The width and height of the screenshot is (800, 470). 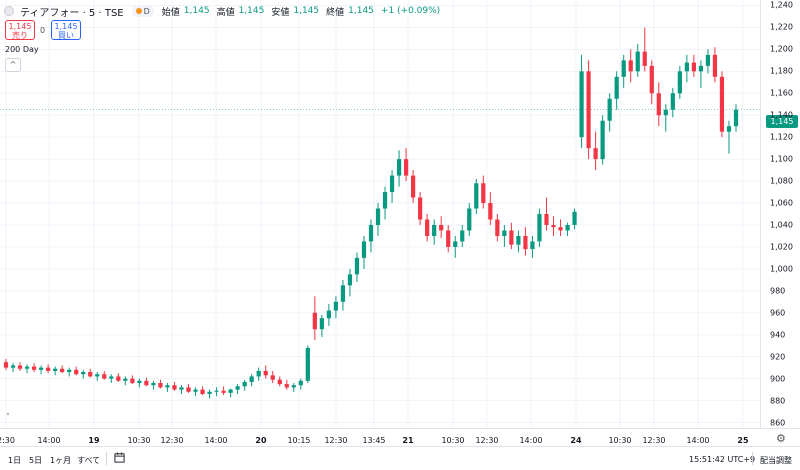 I want to click on gear-icon: ⚙, so click(x=781, y=438).